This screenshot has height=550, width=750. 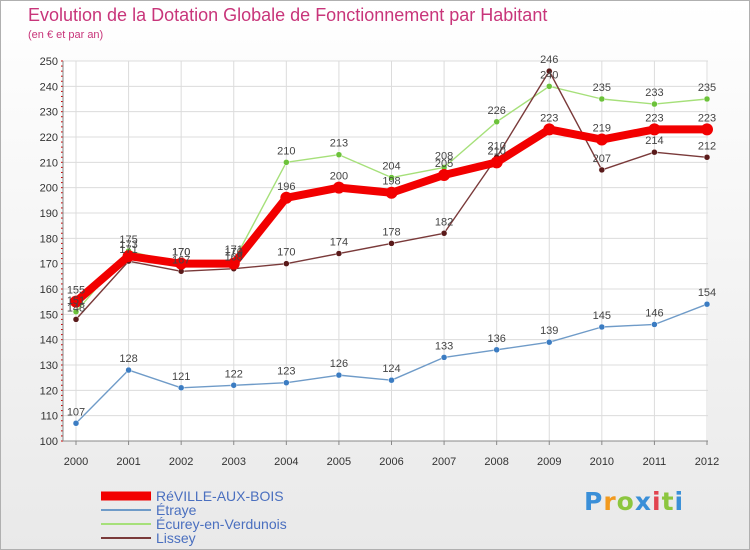 What do you see at coordinates (444, 462) in the screenshot?
I see `x-tick-label: 2007` at bounding box center [444, 462].